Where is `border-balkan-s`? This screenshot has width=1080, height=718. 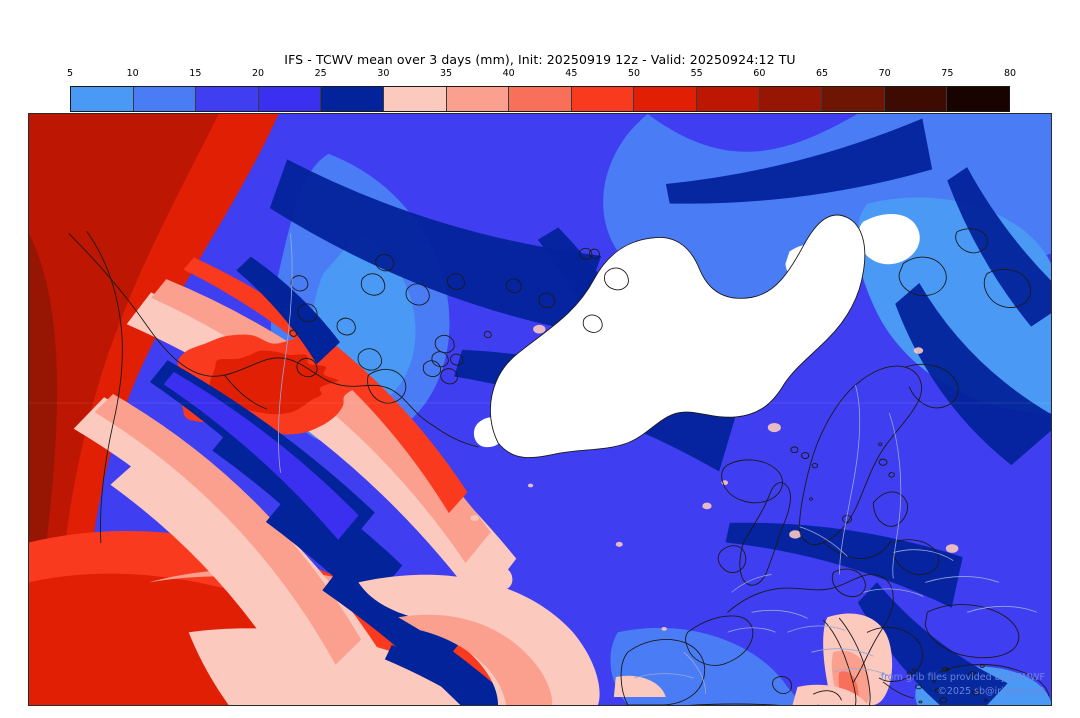
border-balkan-s is located at coordinates (861, 672).